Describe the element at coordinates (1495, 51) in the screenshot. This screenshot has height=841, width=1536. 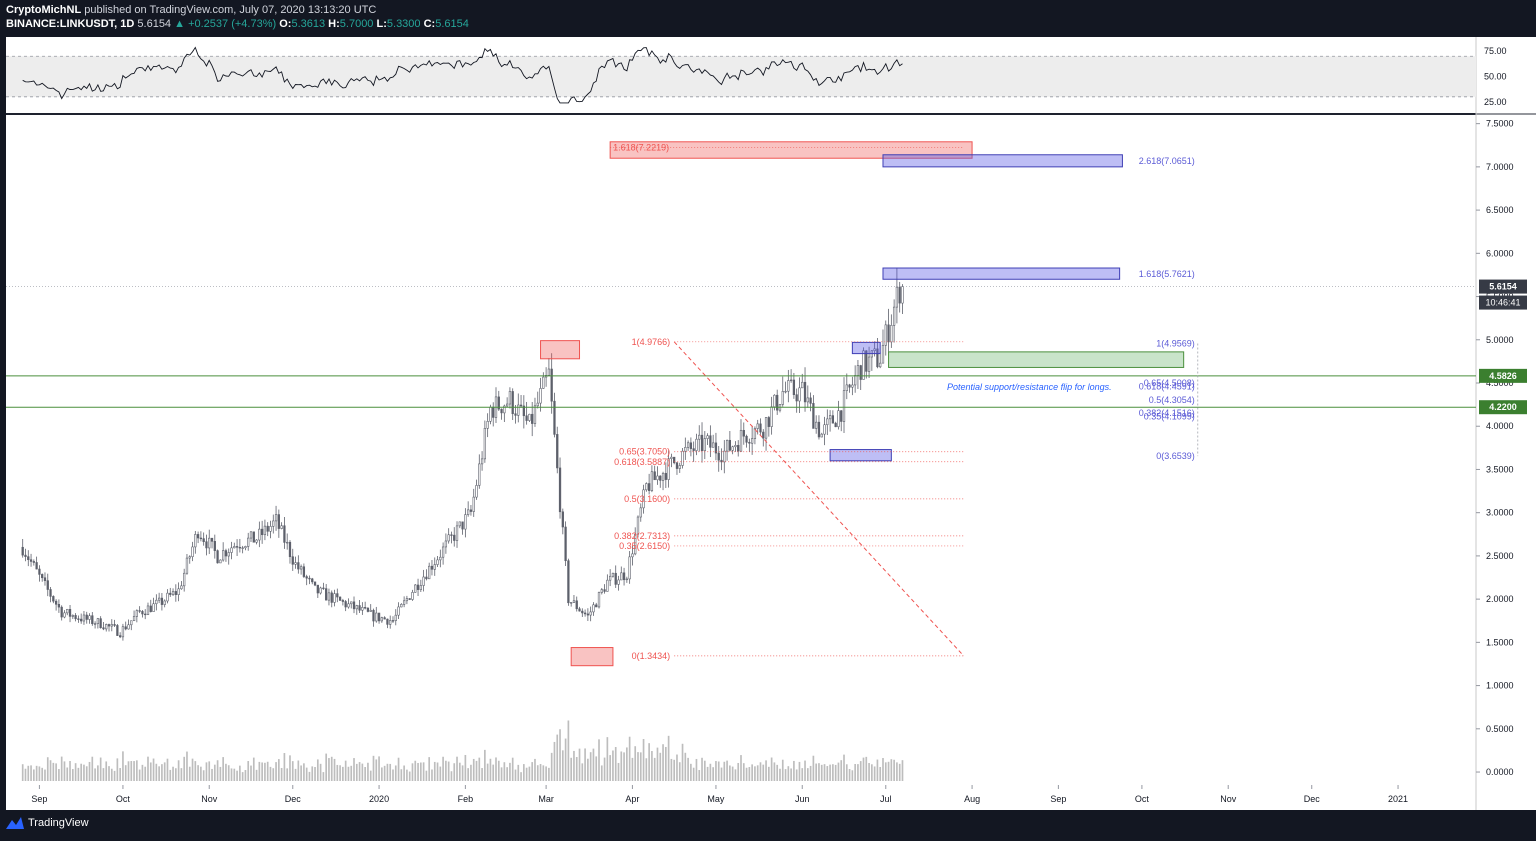
I see `rsi-tick-label: 75.00` at that location.